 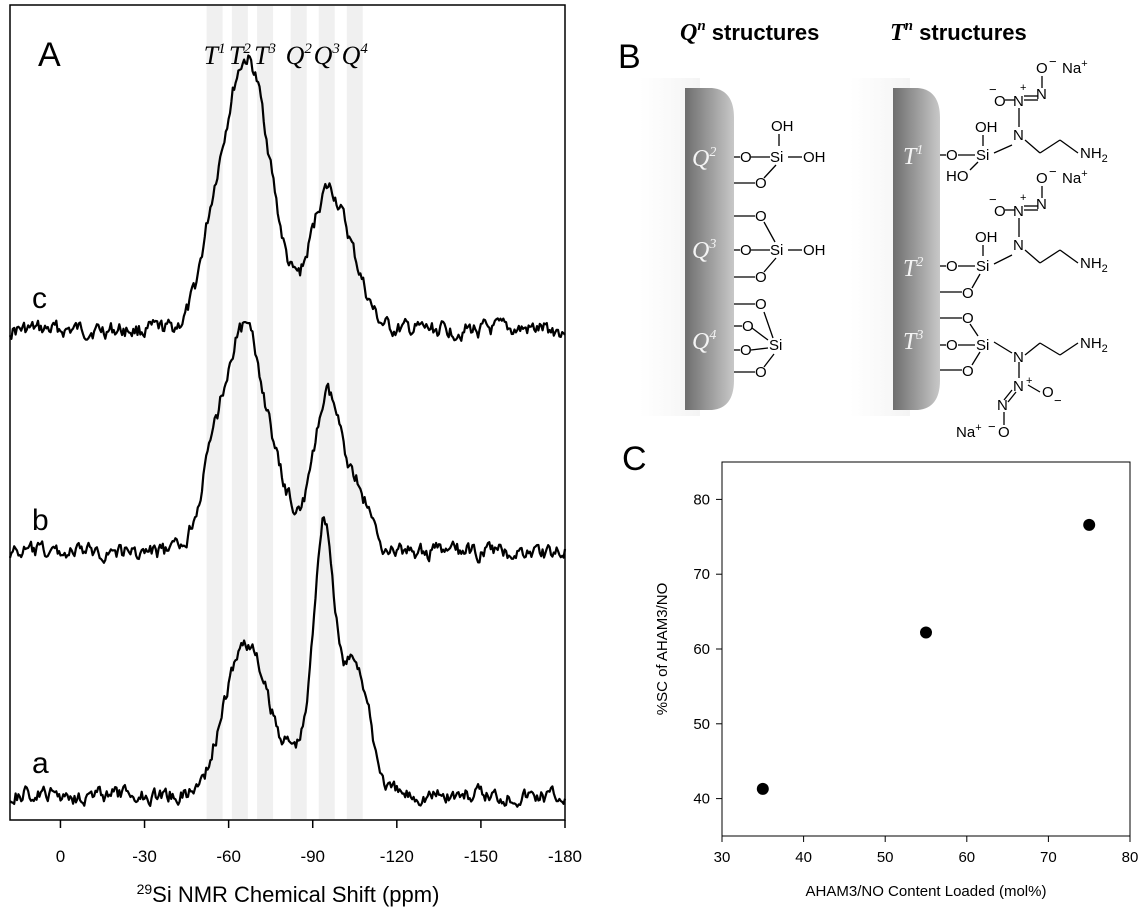 What do you see at coordinates (312, 856) in the screenshot?
I see `nmr-x-tick-label: -90` at bounding box center [312, 856].